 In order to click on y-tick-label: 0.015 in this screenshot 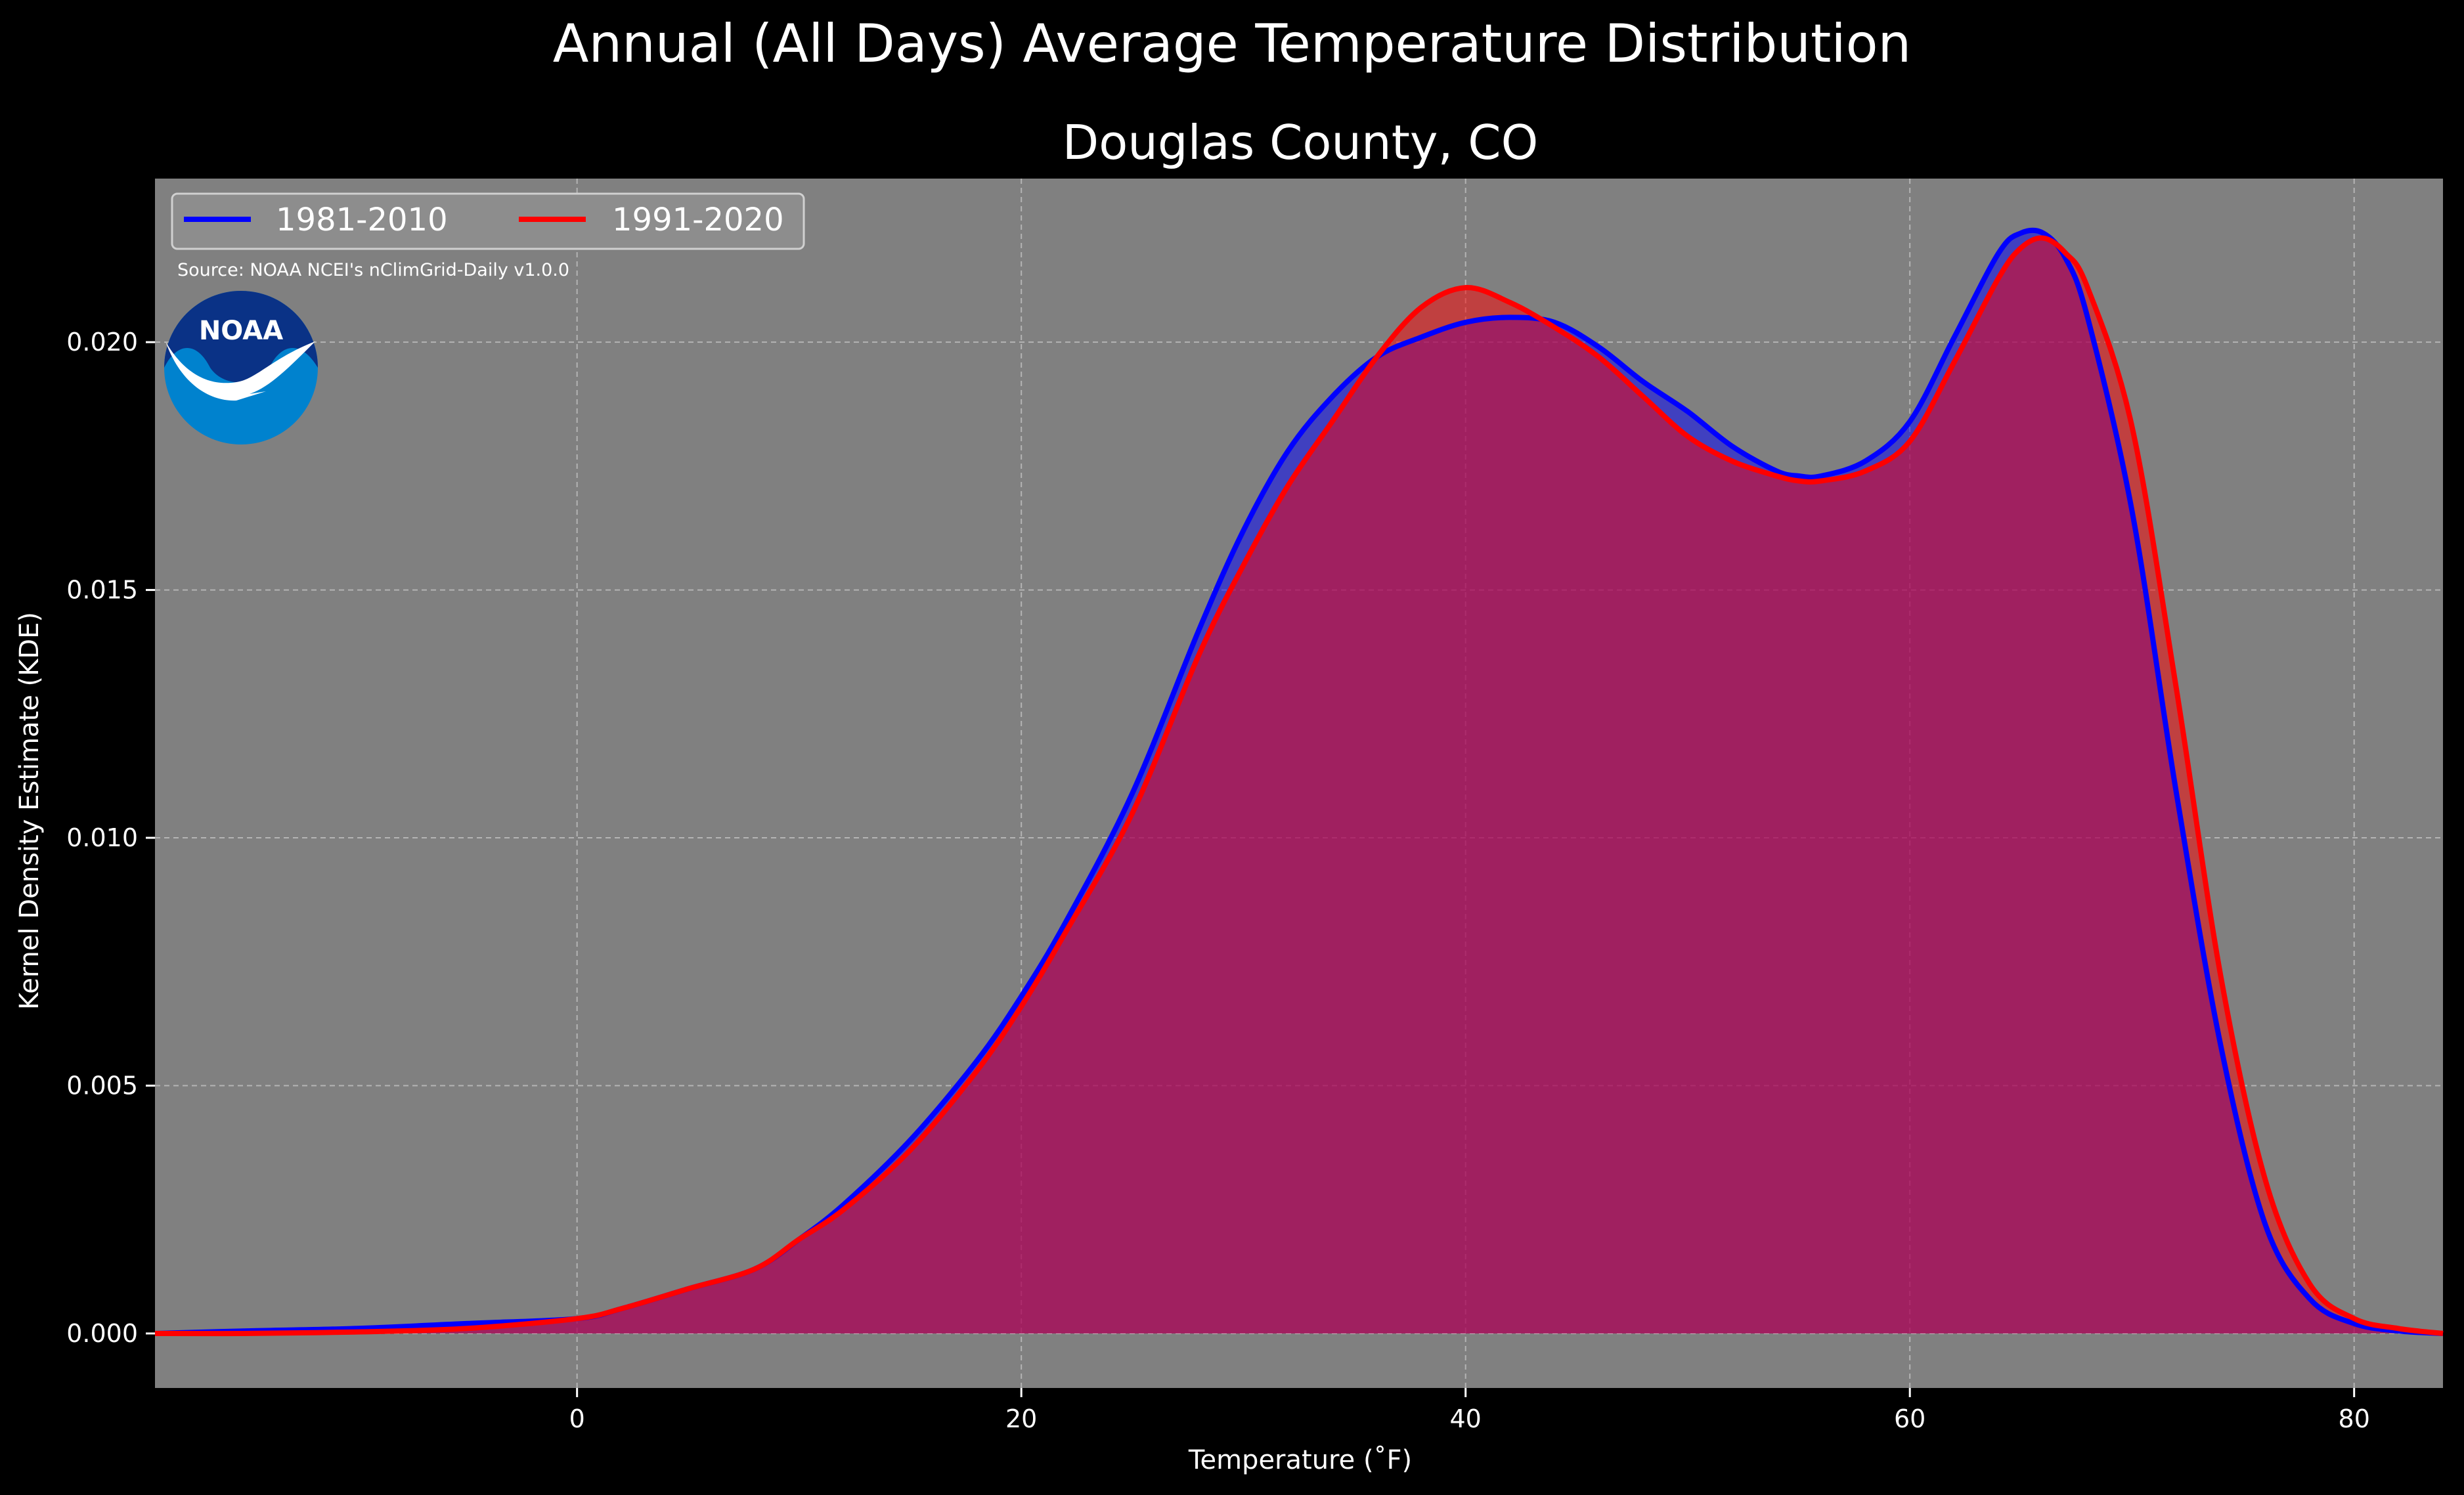, I will do `click(102, 590)`.